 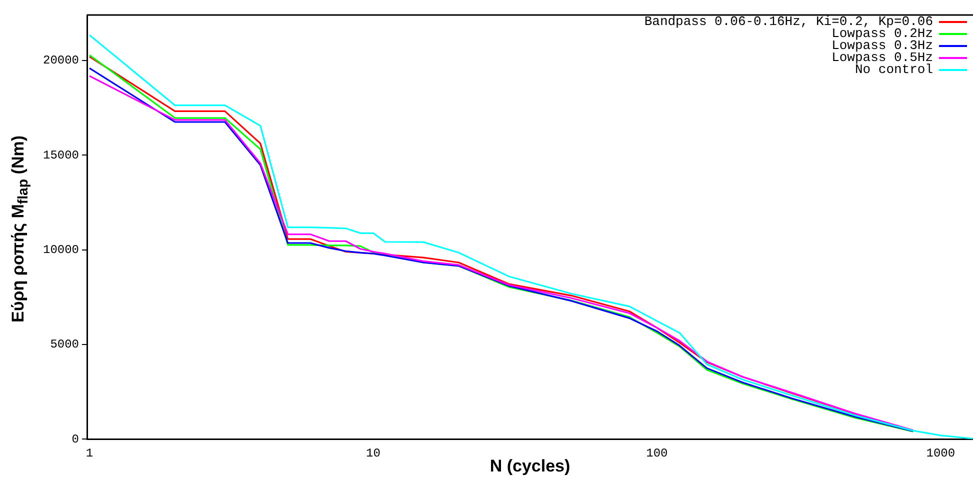 I want to click on y-tick-label: 5000, so click(x=65, y=345).